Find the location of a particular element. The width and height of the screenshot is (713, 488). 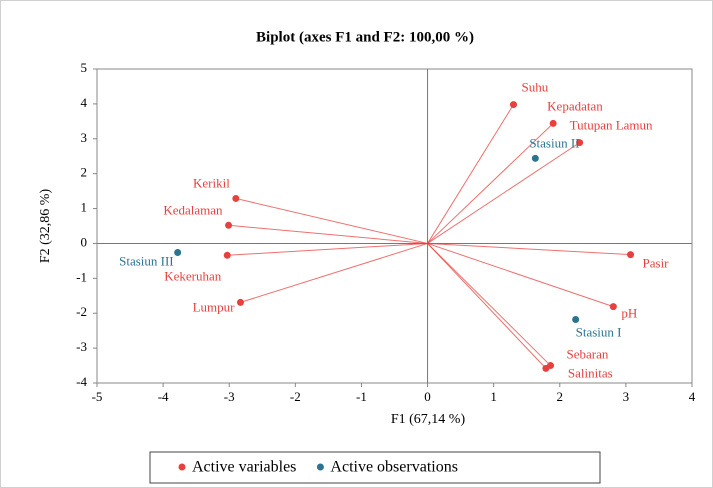

point-label: Kepadatan is located at coordinates (575, 105).